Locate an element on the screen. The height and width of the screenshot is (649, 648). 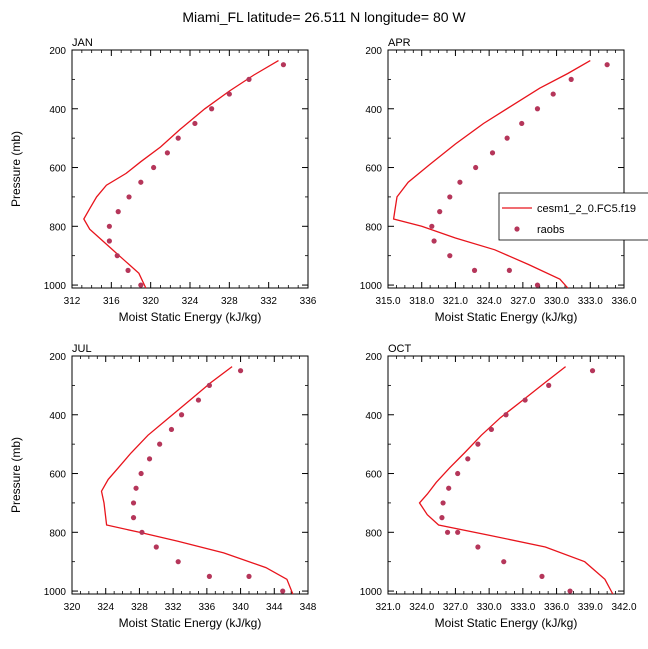
x-tick-label: 330.0 is located at coordinates (556, 301).